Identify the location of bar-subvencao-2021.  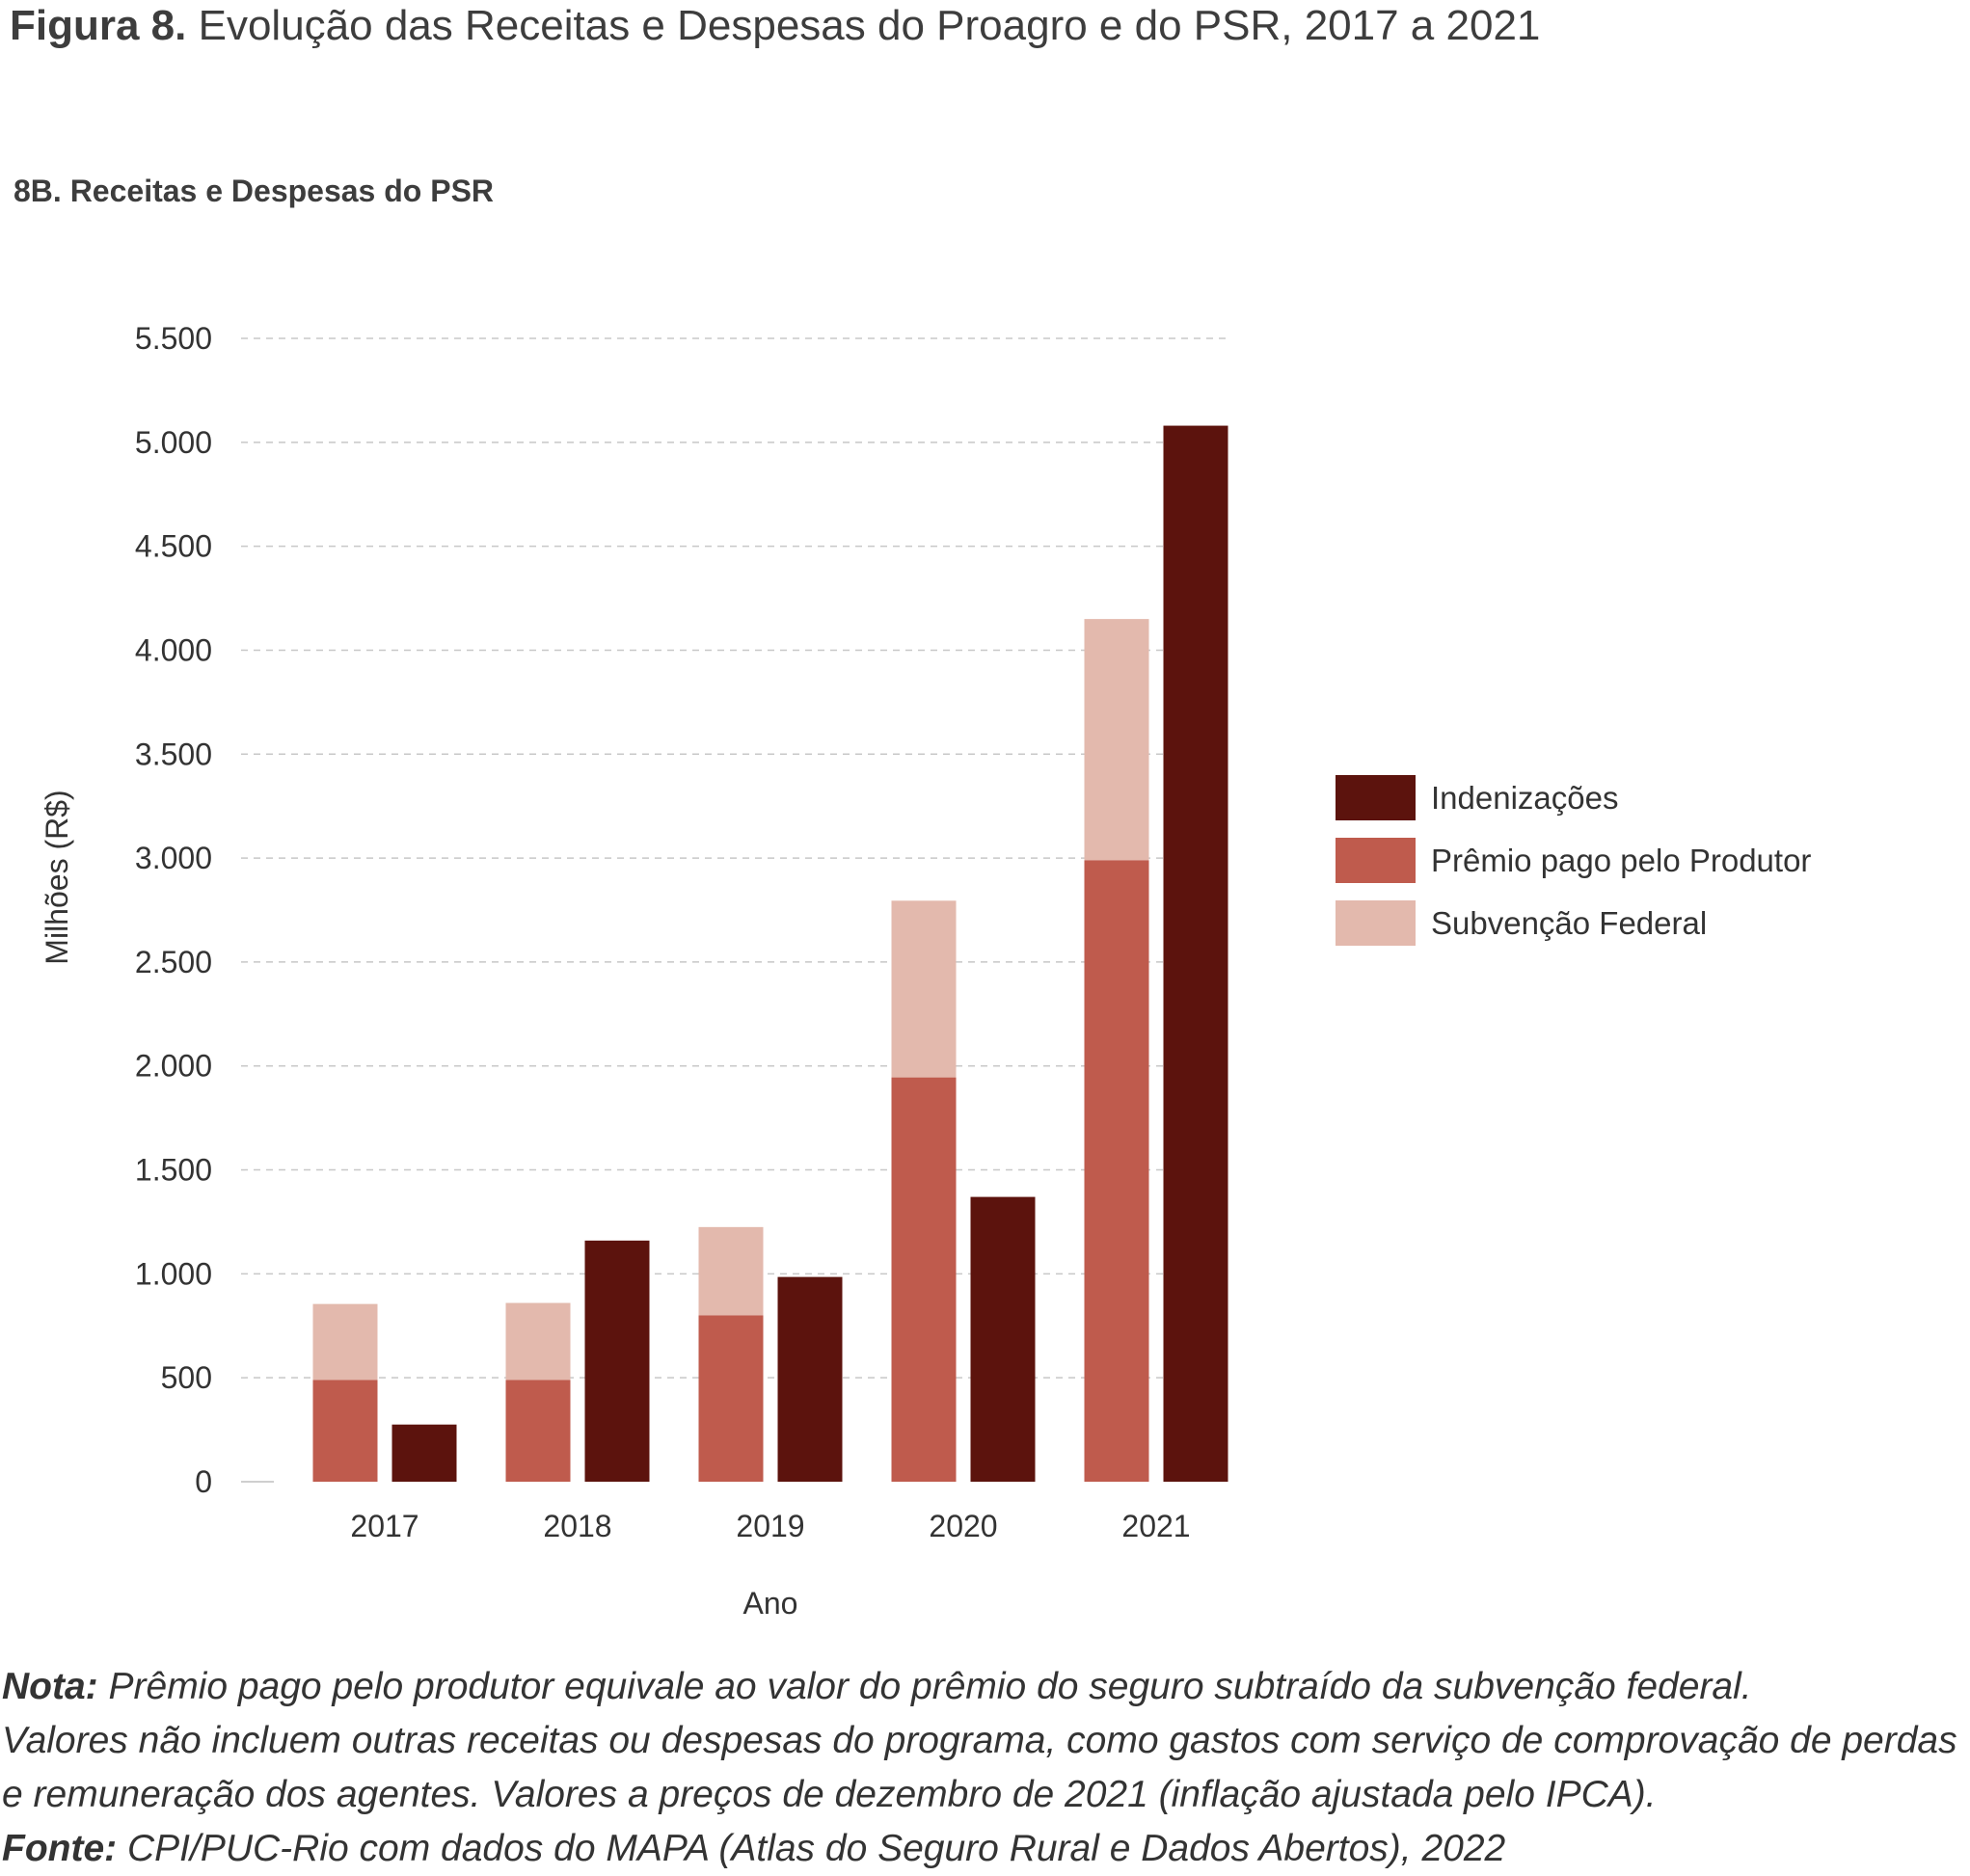
(1116, 740).